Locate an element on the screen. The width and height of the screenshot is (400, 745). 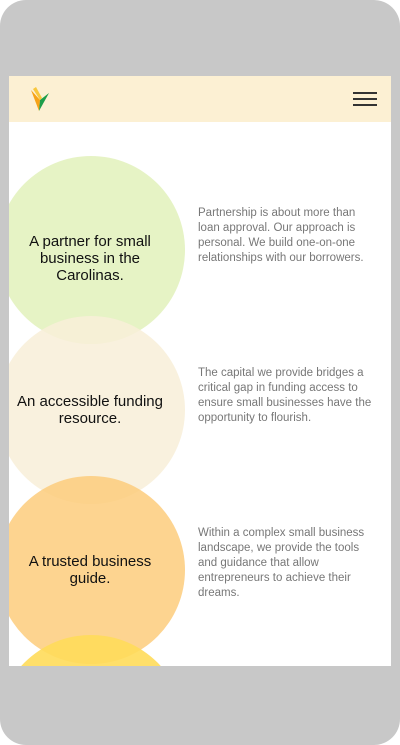
header-bar is located at coordinates (200, 99).